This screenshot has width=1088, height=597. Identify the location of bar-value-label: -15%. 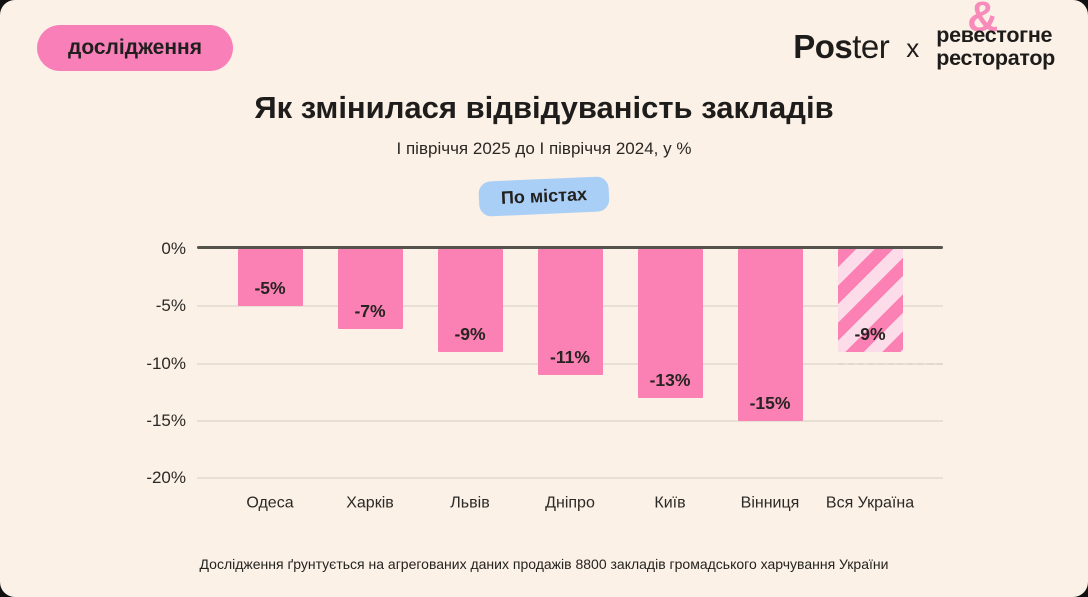
(770, 403).